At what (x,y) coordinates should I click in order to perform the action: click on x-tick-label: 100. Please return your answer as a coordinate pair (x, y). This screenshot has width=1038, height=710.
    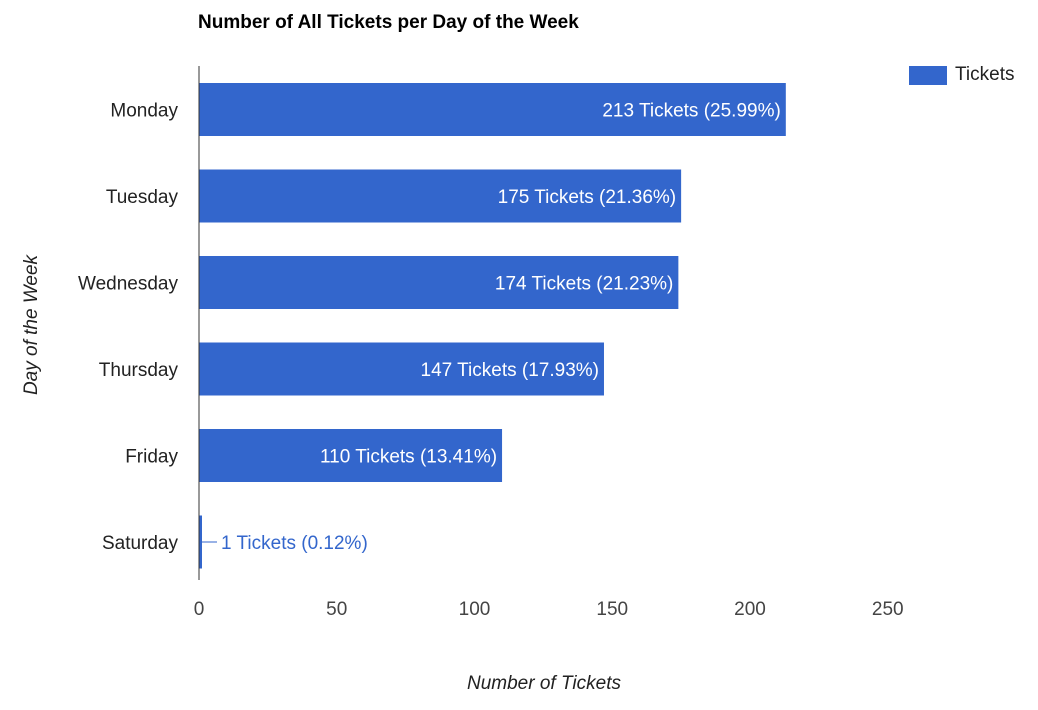
    Looking at the image, I should click on (475, 609).